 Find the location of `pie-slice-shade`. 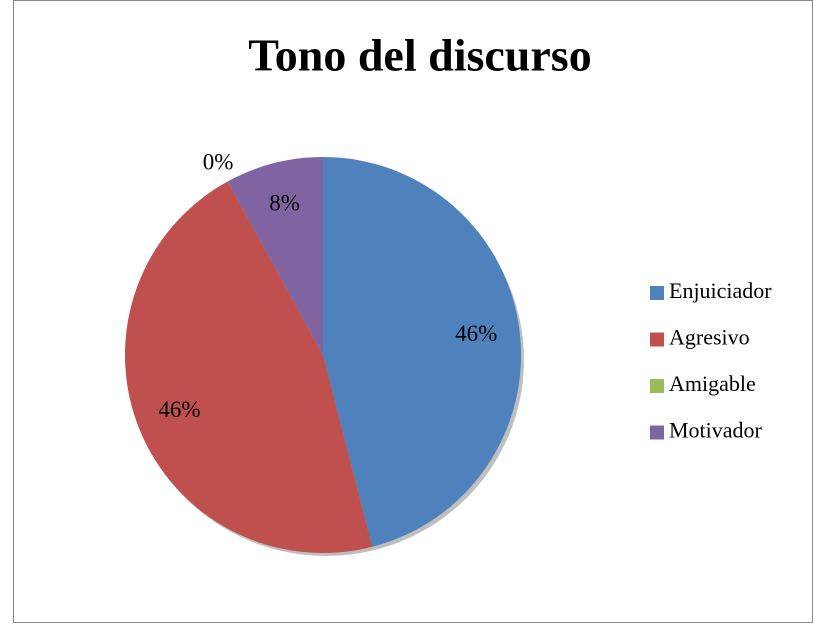

pie-slice-shade is located at coordinates (275, 256).